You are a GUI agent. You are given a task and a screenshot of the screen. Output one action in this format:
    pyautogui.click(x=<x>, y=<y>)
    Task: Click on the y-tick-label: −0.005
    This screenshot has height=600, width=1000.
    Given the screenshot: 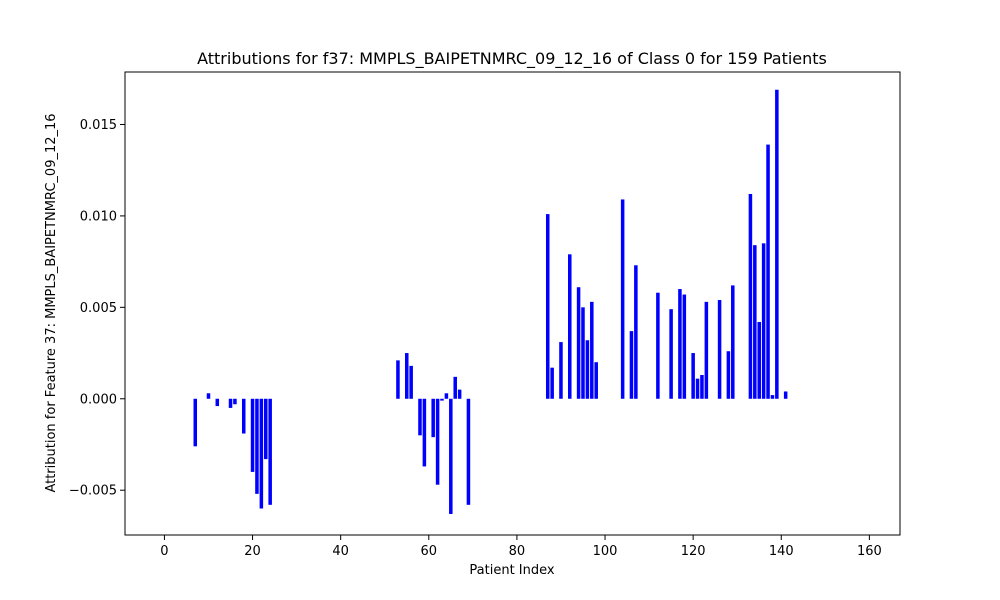 What is the action you would take?
    pyautogui.click(x=93, y=491)
    